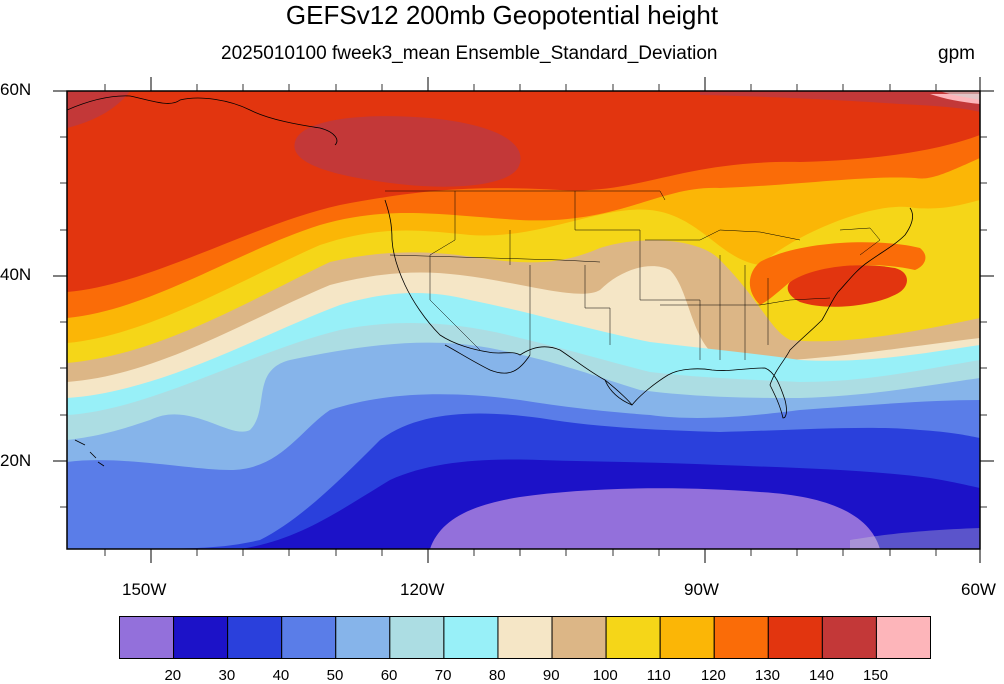  What do you see at coordinates (422, 589) in the screenshot?
I see `lon-label-120w: 120W` at bounding box center [422, 589].